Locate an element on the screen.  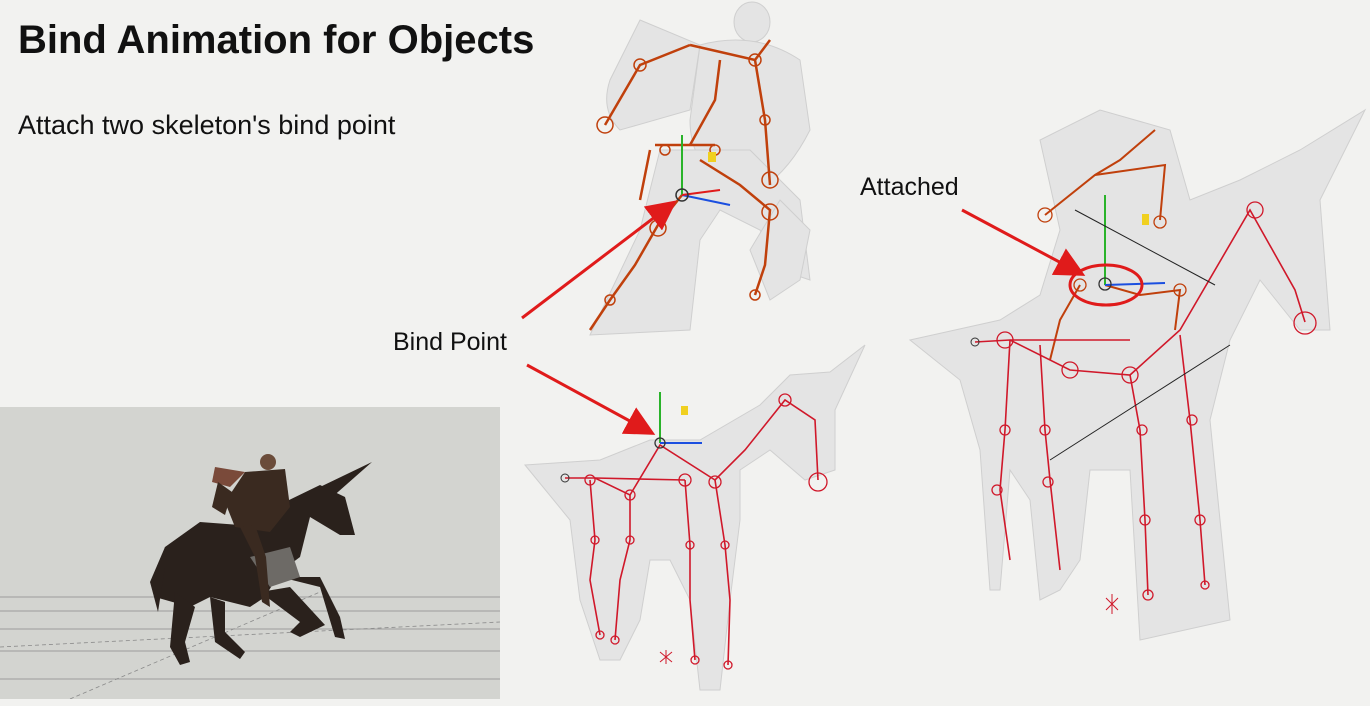
slide-subtitle: Attach two skeleton's bind point is located at coordinates (207, 125).